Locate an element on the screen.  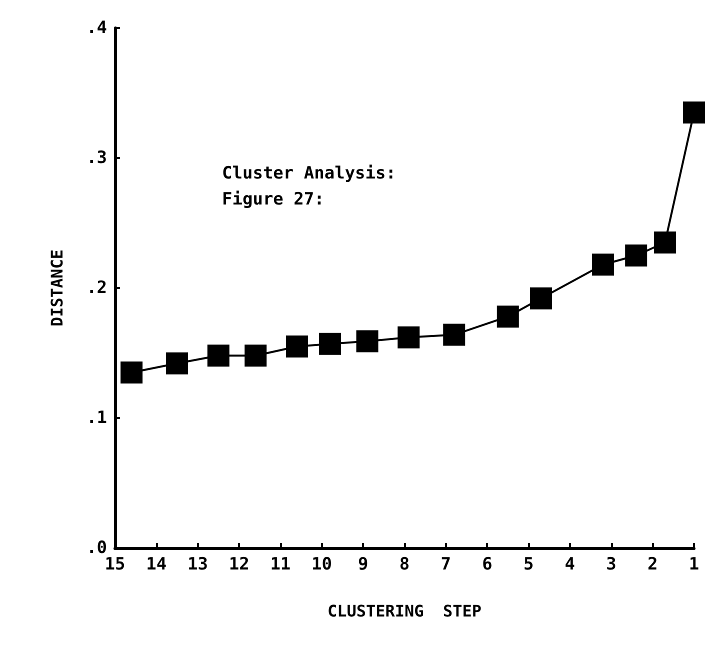
y-tick-label: .4 is located at coordinates (96, 28).